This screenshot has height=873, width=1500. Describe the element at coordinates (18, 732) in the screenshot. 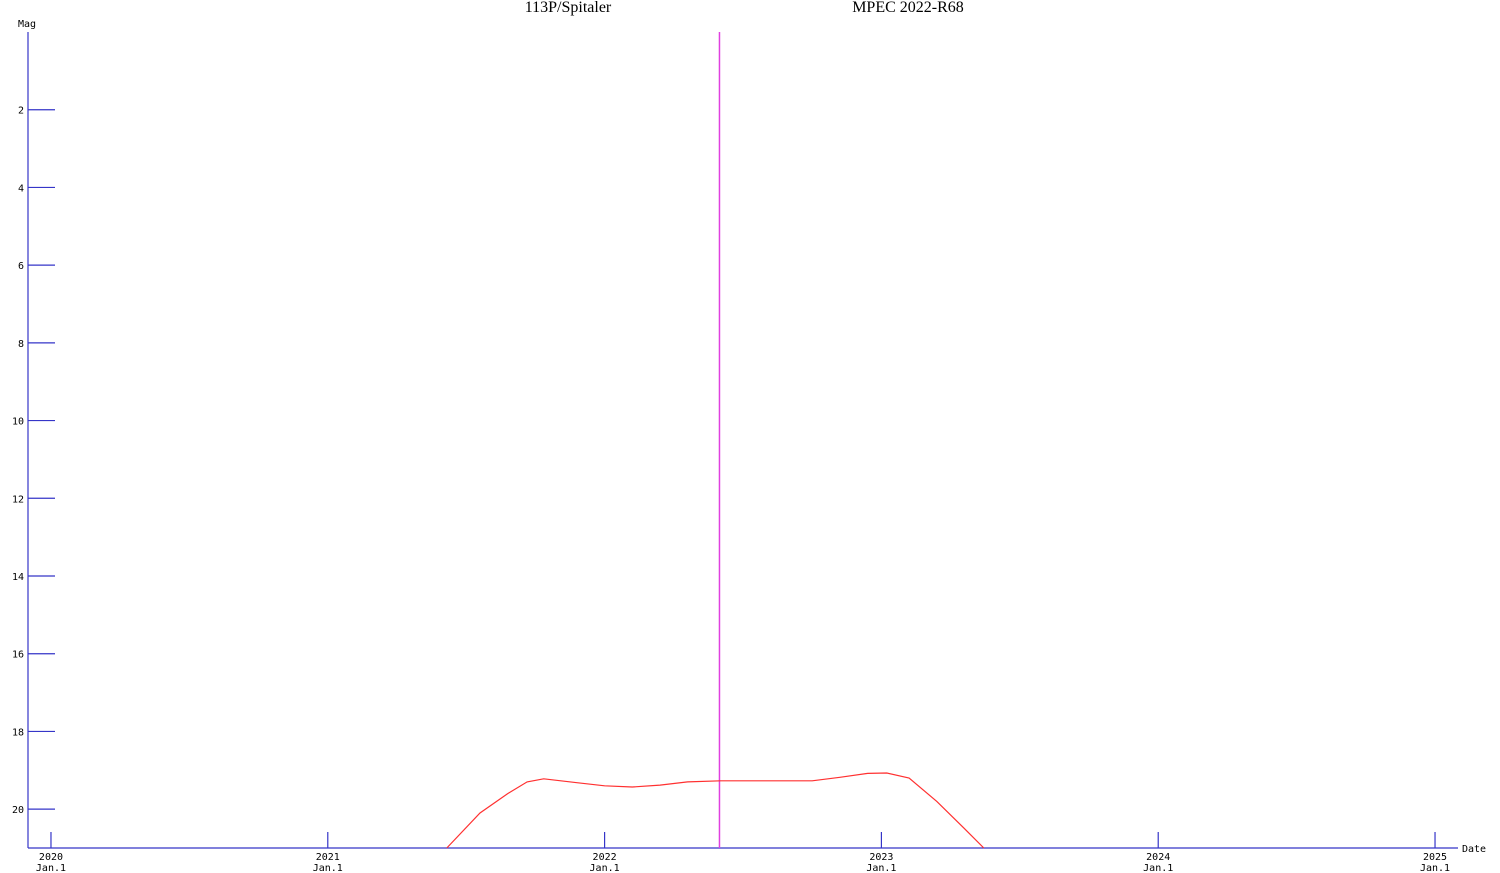

I see `y-tick-label: 18` at that location.